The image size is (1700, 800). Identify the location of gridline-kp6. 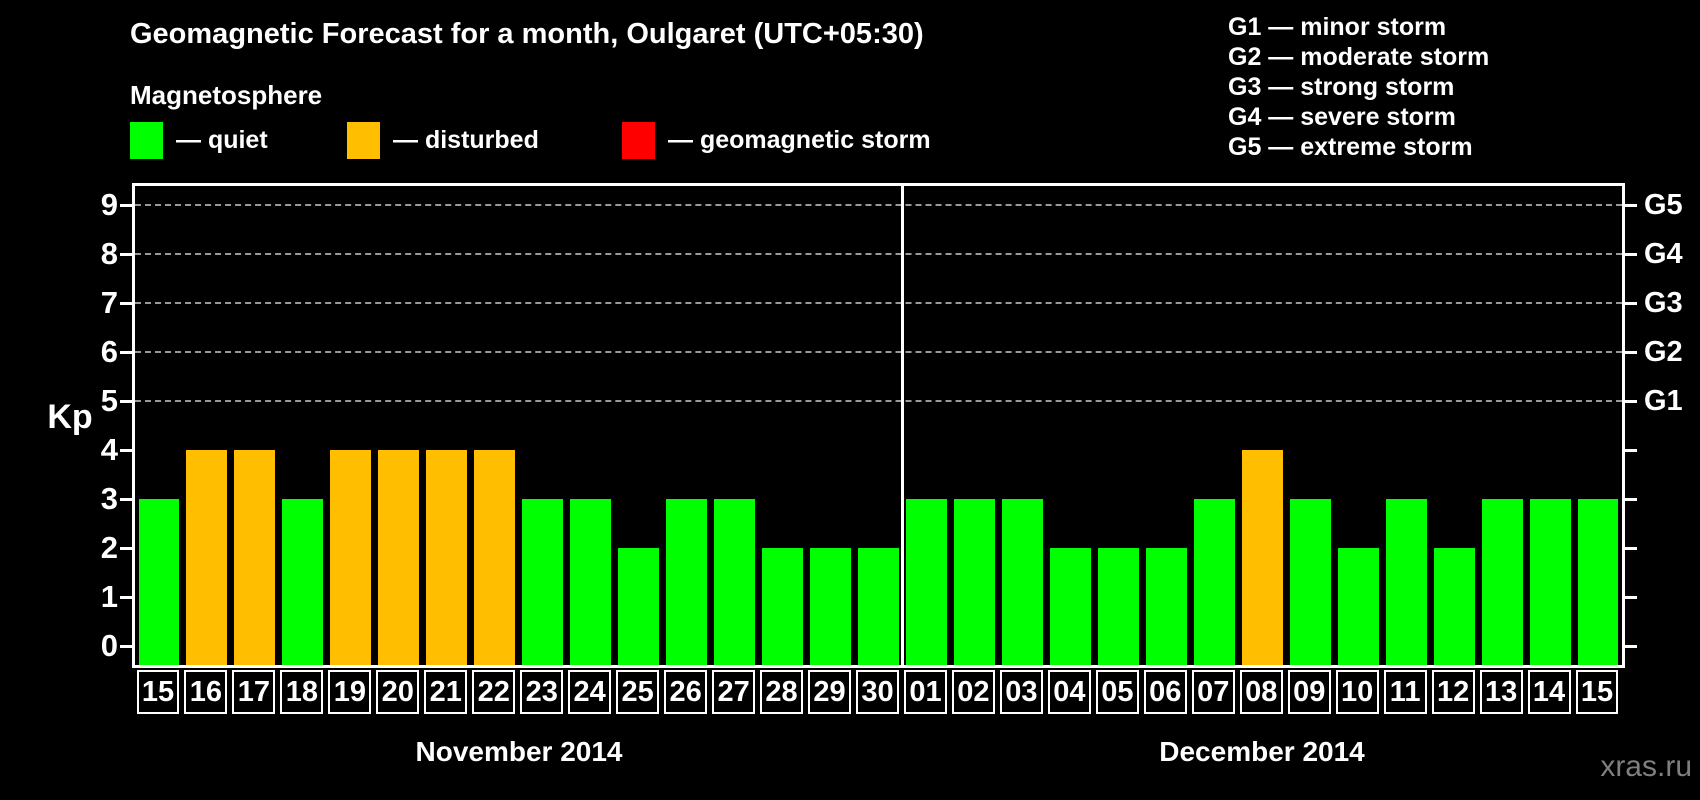
(878, 352).